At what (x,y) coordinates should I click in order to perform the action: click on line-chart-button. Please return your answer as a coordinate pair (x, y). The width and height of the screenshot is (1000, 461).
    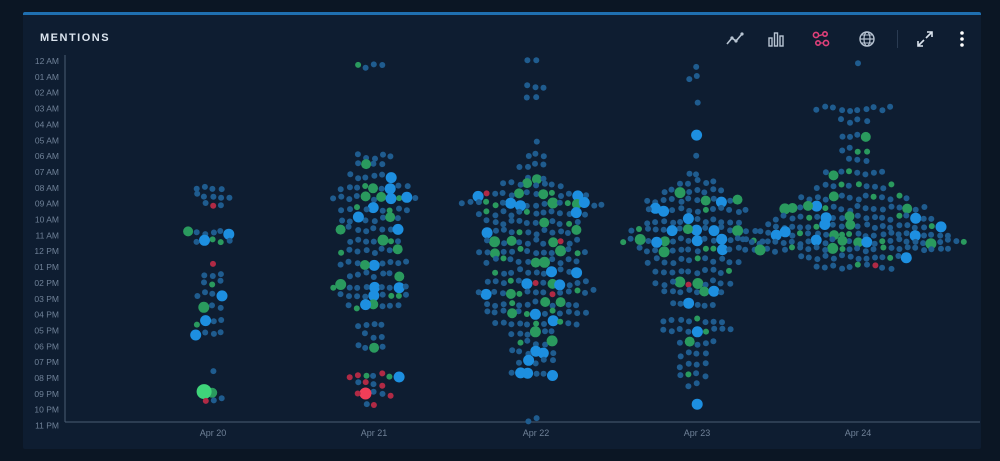
    Looking at the image, I should click on (735, 39).